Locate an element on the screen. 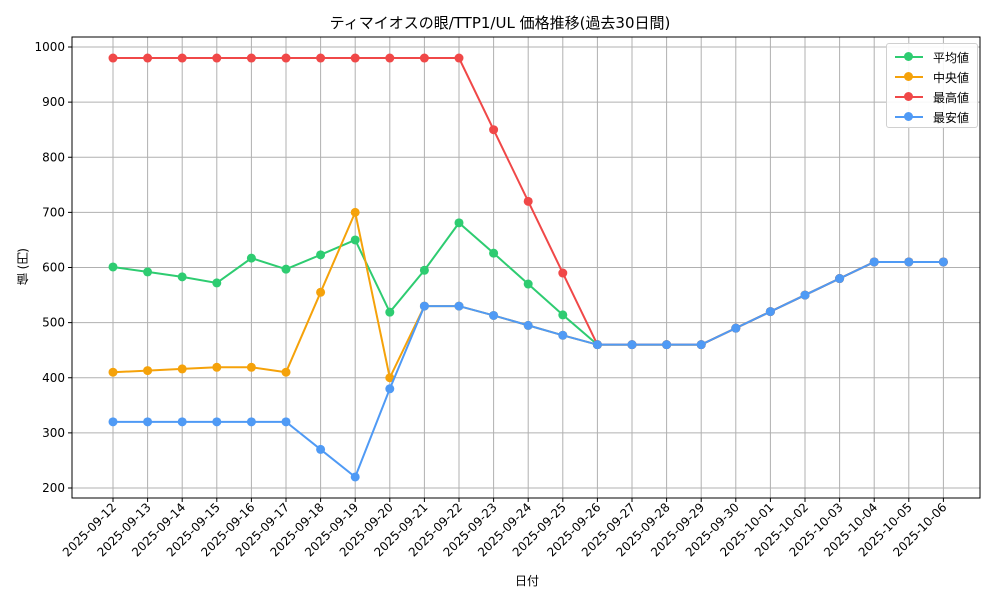 Image resolution: width=1000 pixels, height=600 pixels. y-tick-label: 900 is located at coordinates (53, 102).